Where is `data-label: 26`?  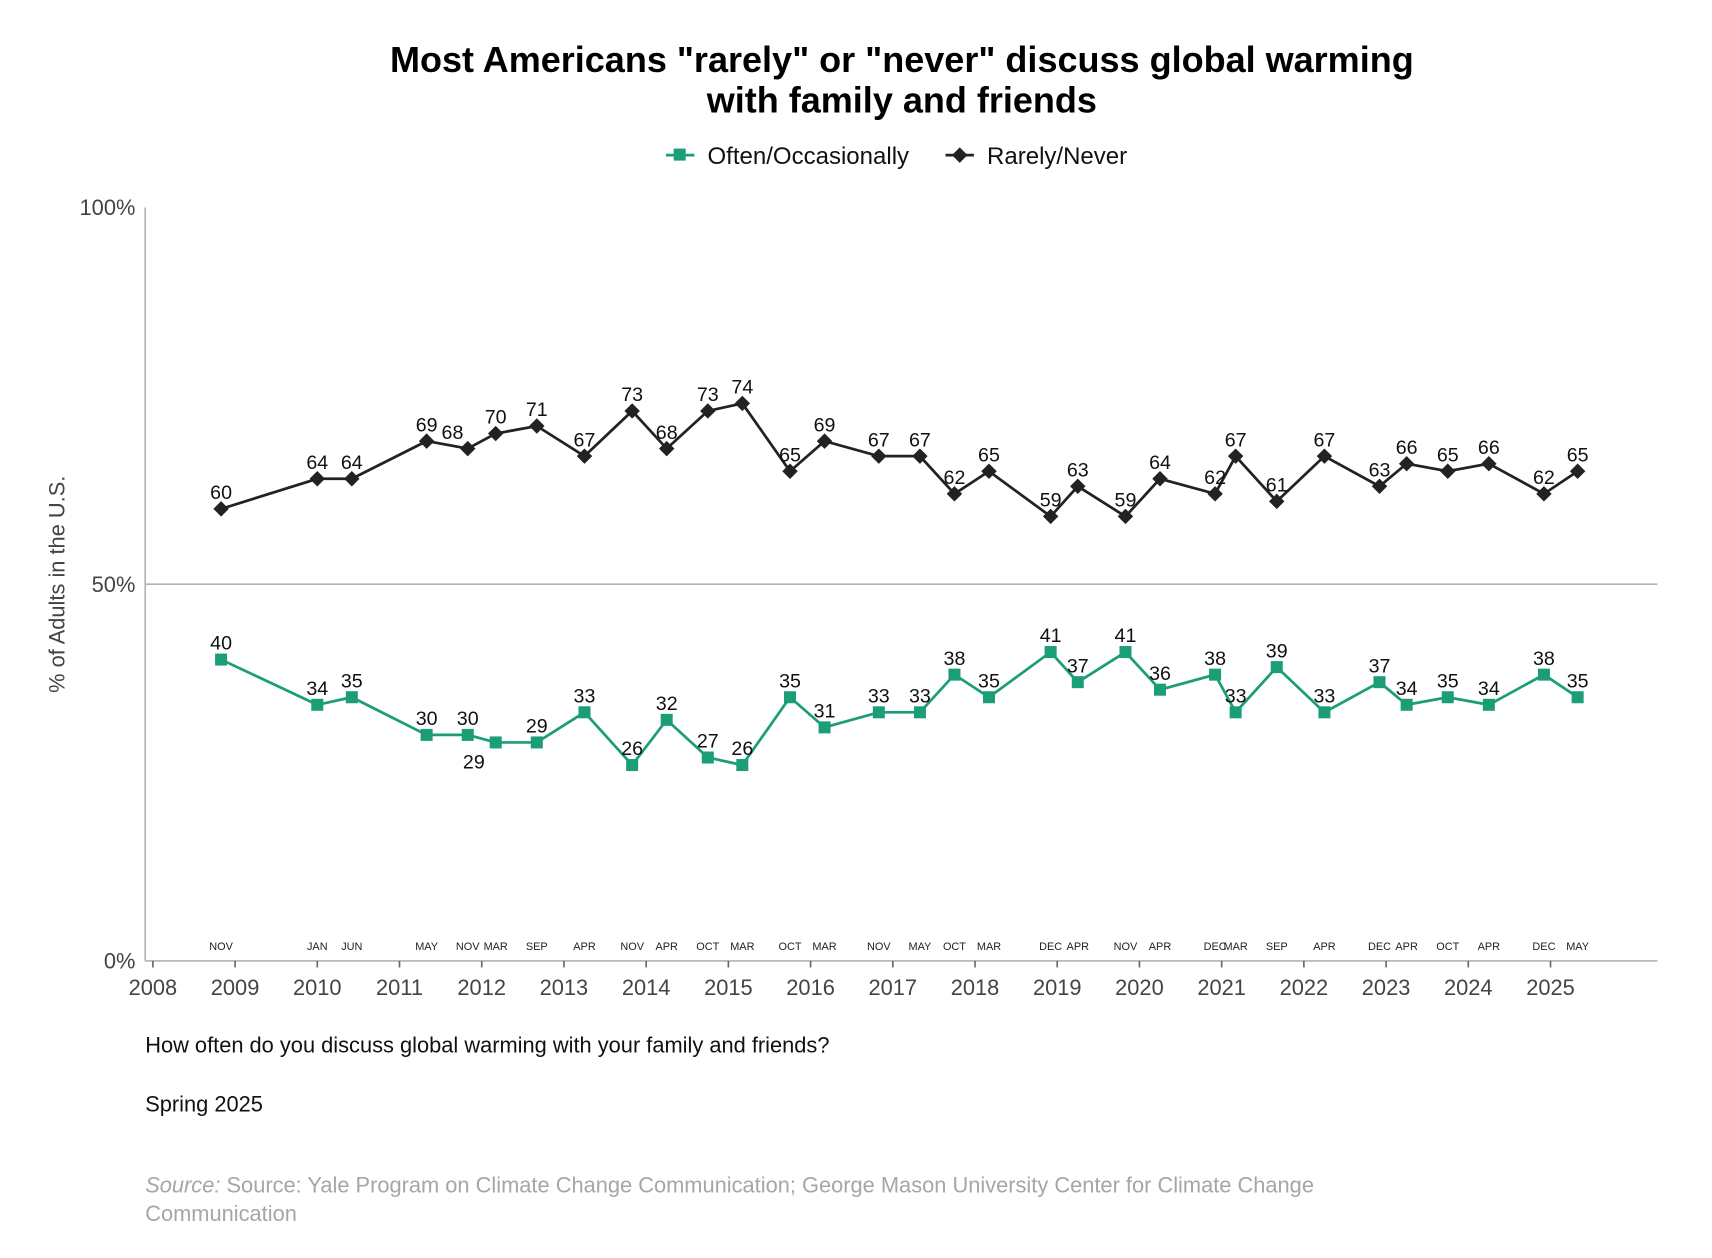 data-label: 26 is located at coordinates (742, 749).